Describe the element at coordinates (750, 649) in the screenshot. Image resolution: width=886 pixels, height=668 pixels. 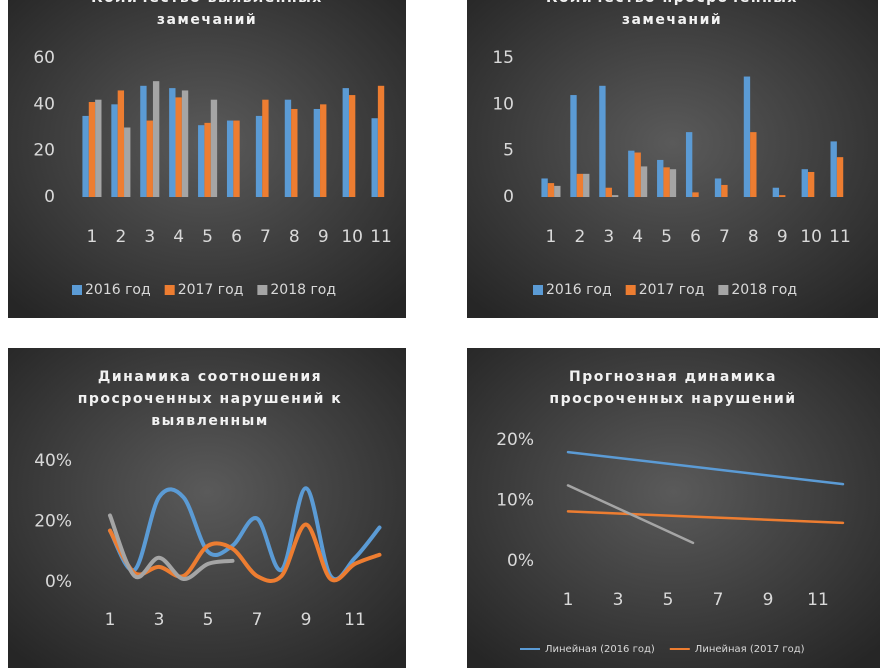
I see `legend-label: Линейная (2017 год)` at that location.